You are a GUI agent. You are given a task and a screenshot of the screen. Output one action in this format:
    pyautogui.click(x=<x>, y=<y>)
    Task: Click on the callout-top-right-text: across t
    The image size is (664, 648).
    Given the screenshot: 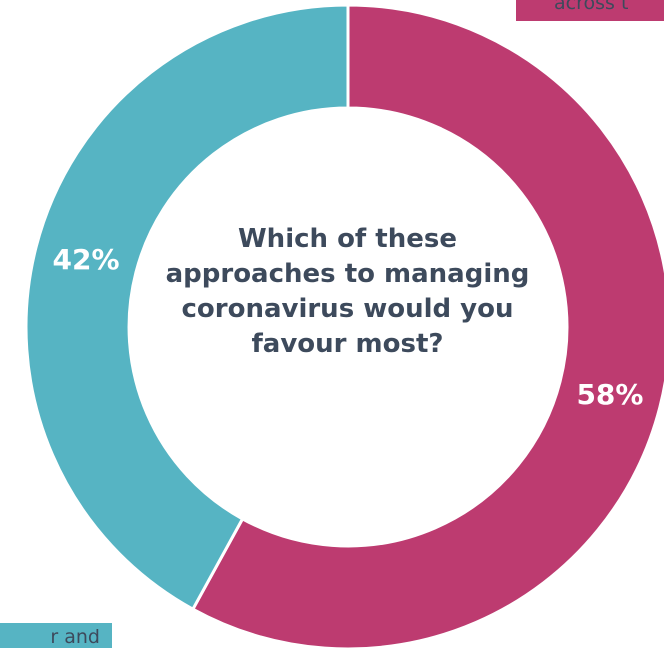 What is the action you would take?
    pyautogui.click(x=591, y=7)
    